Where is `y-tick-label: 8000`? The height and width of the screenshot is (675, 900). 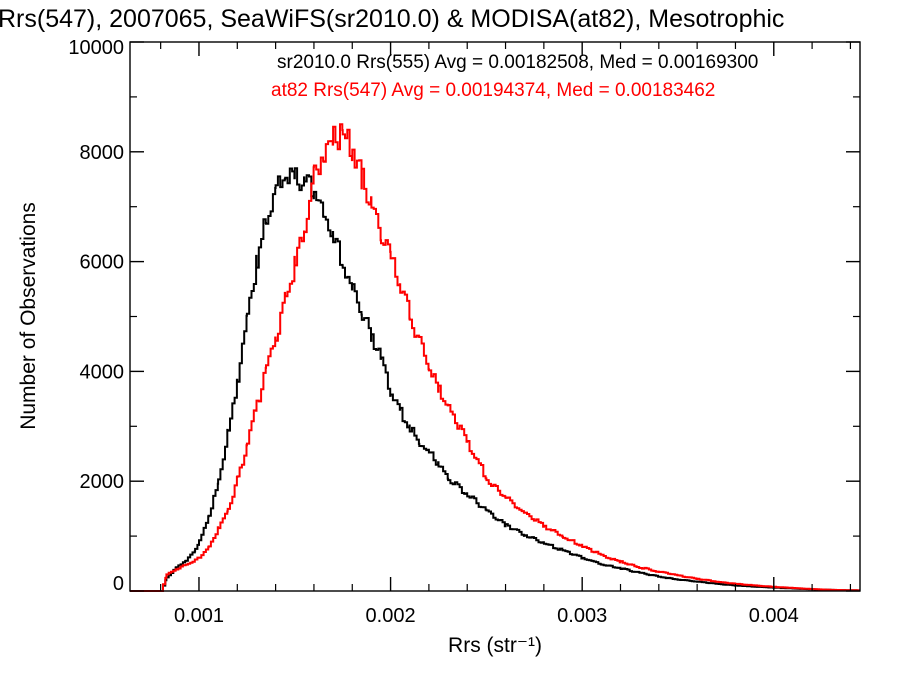 y-tick-label: 8000 is located at coordinates (102, 153).